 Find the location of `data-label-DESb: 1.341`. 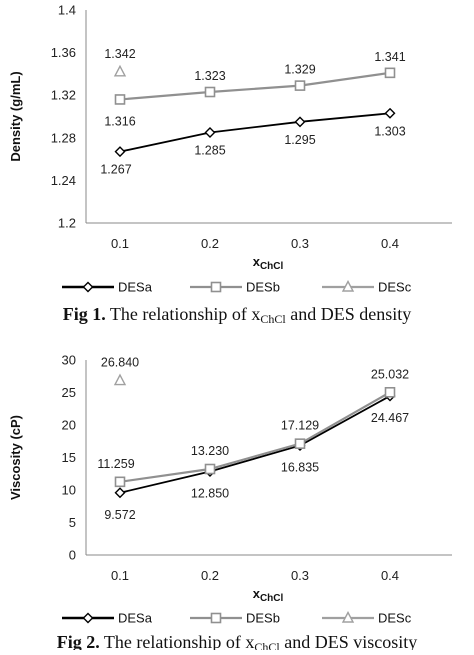

data-label-DESb: 1.341 is located at coordinates (389, 57).